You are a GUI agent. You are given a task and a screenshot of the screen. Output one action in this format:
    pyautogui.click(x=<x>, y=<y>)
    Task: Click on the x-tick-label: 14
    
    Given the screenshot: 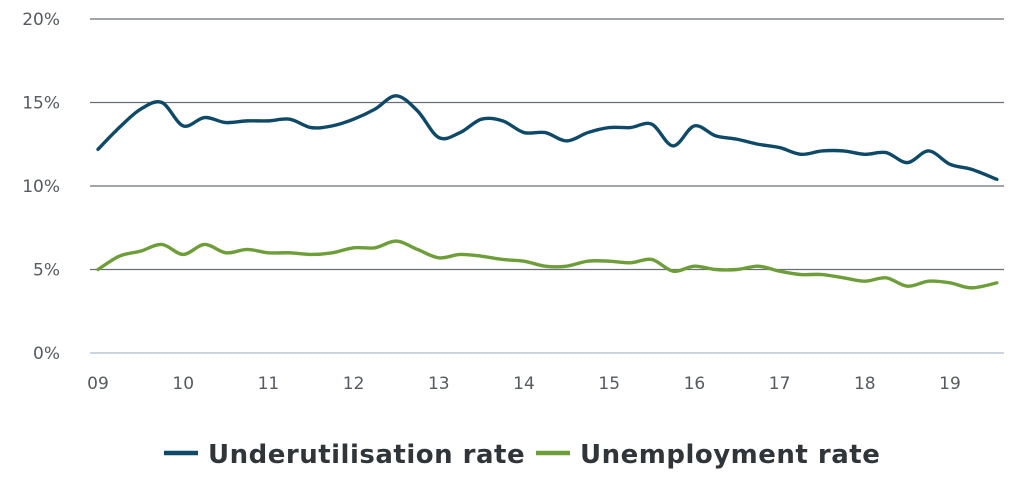 What is the action you would take?
    pyautogui.click(x=524, y=384)
    